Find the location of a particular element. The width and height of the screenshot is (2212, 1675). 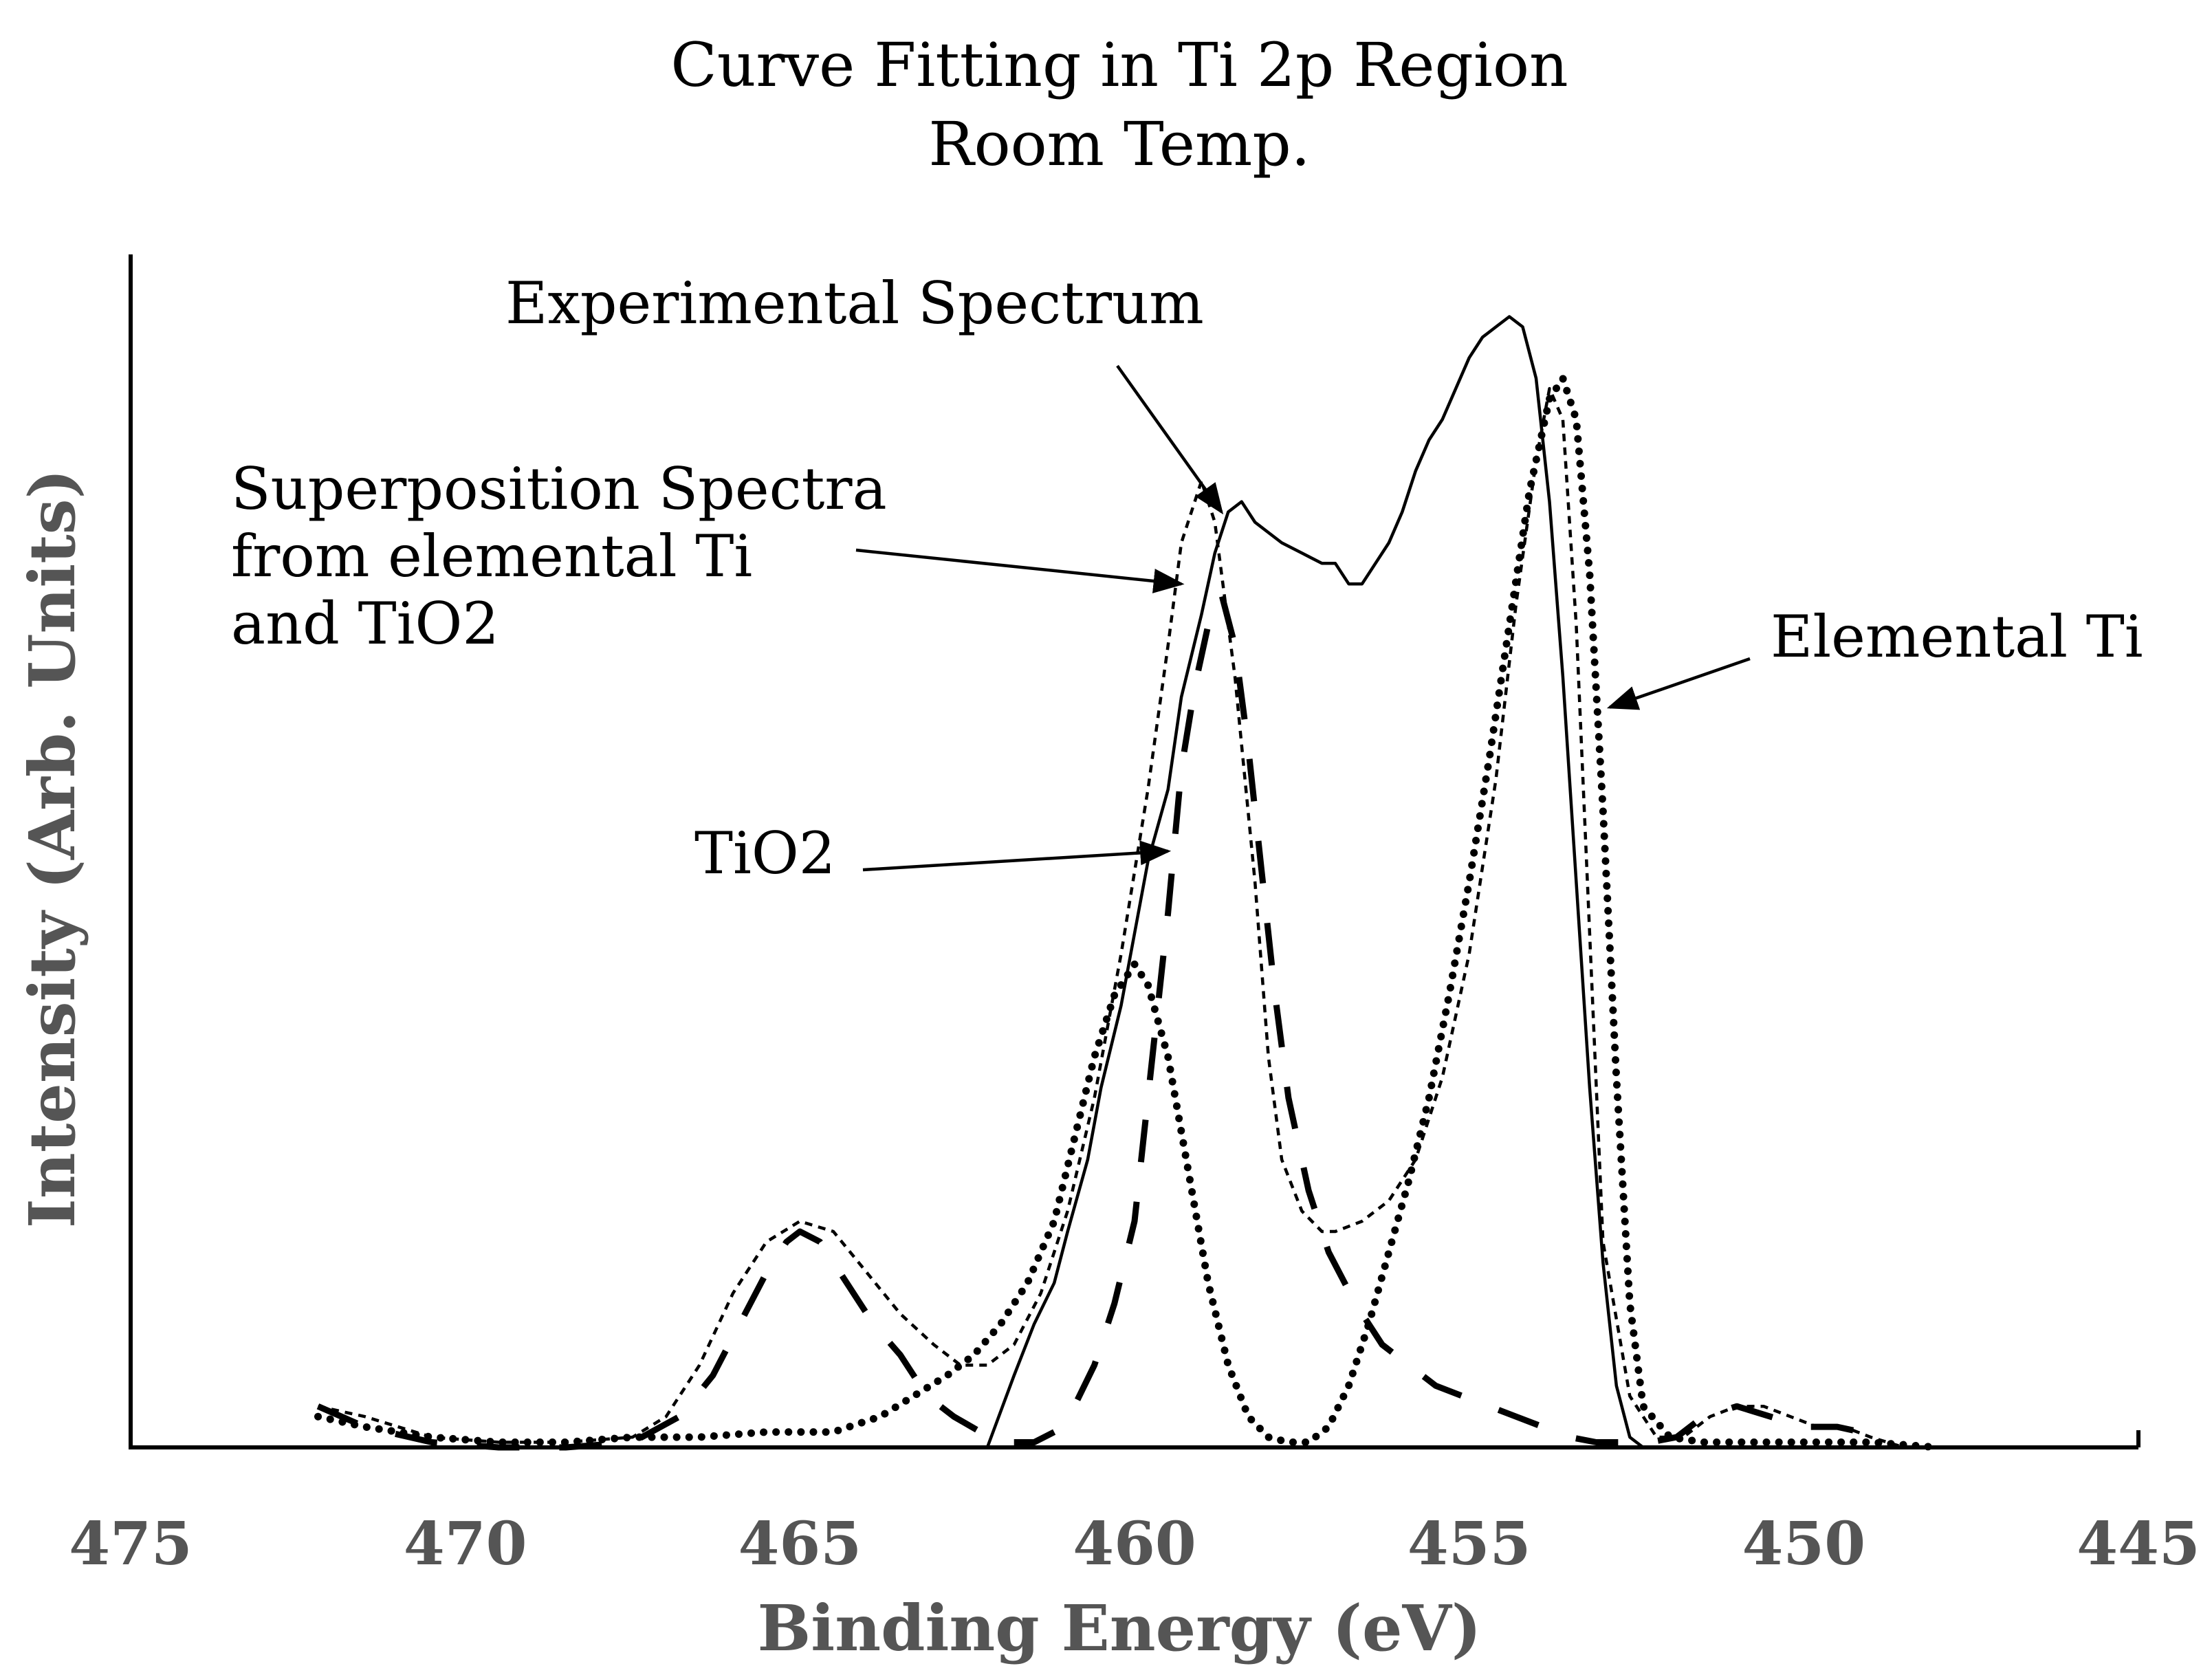

annotation-text: TiO2 is located at coordinates (764, 853).